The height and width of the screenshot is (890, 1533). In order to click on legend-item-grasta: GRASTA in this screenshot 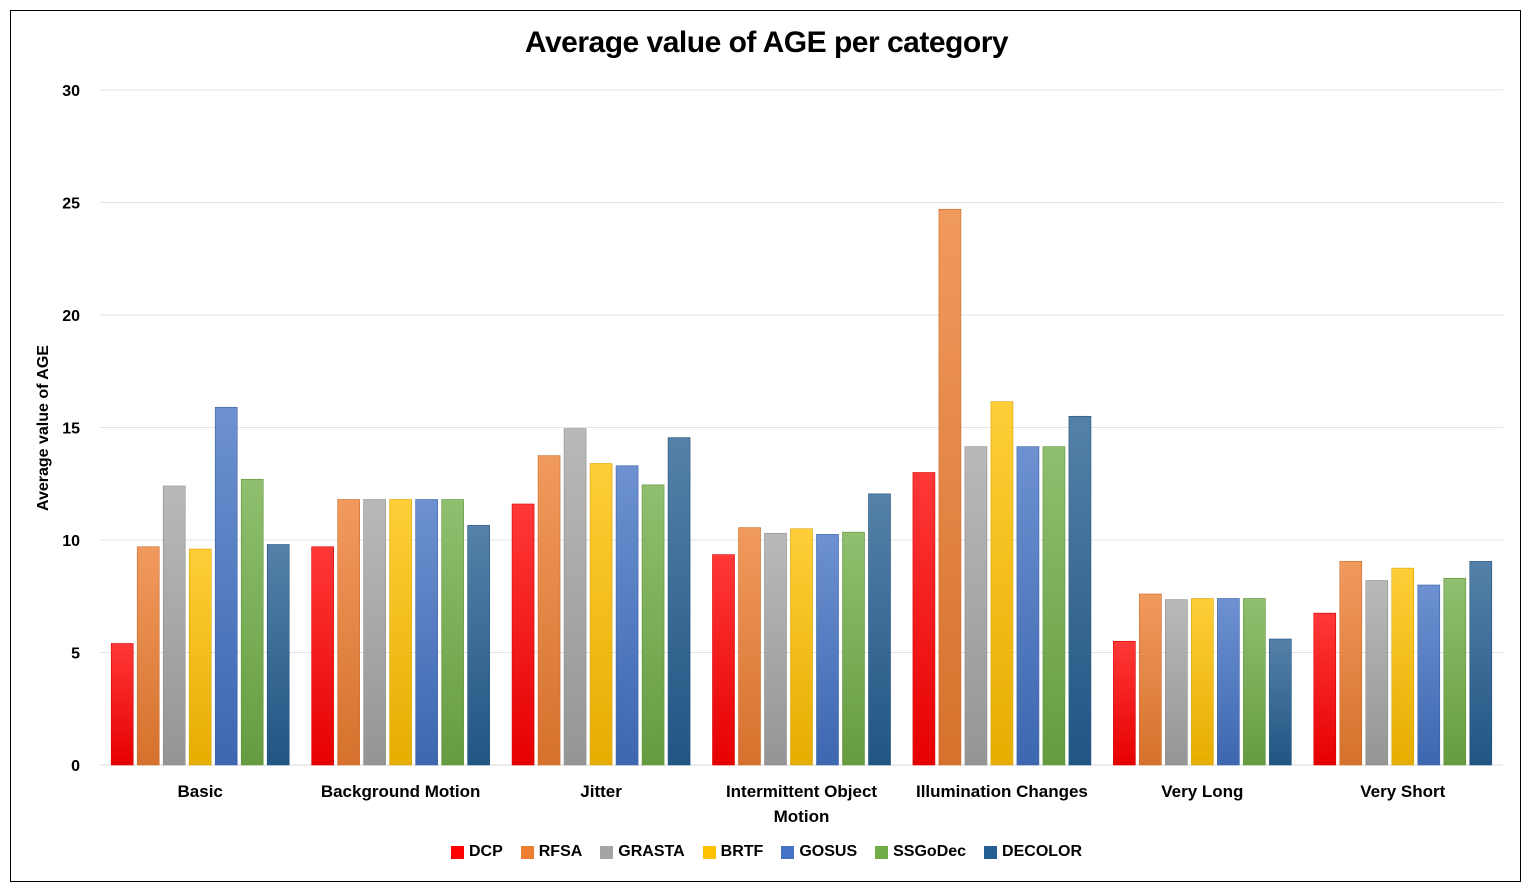, I will do `click(642, 852)`.